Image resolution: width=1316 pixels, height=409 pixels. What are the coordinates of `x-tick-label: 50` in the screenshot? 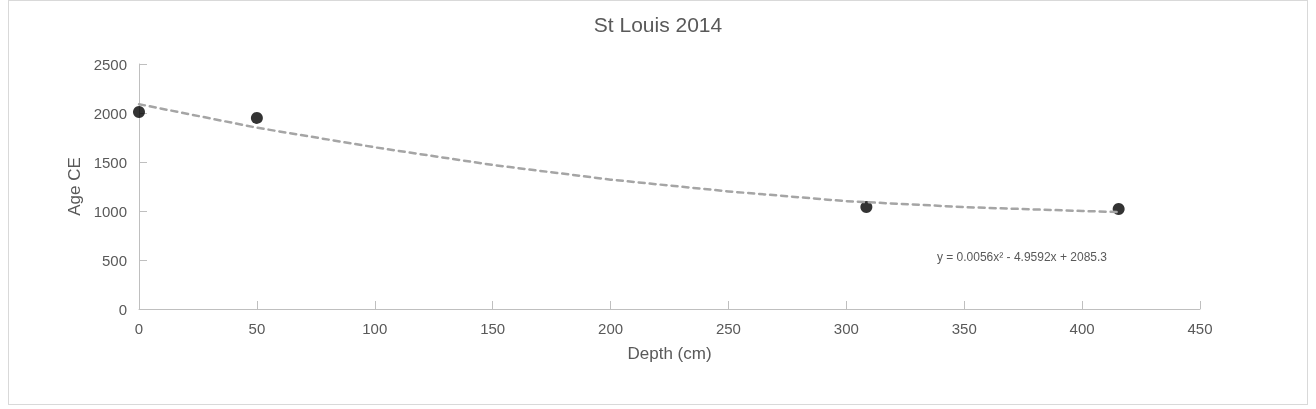 It's located at (257, 328).